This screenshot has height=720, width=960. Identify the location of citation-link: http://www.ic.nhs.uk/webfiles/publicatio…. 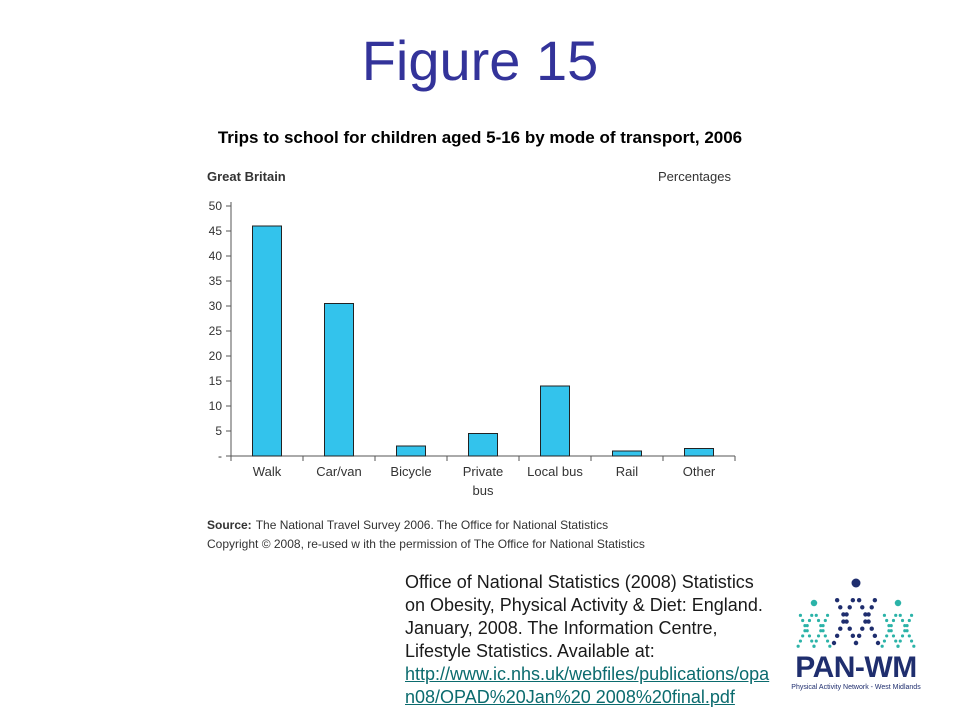
(587, 685).